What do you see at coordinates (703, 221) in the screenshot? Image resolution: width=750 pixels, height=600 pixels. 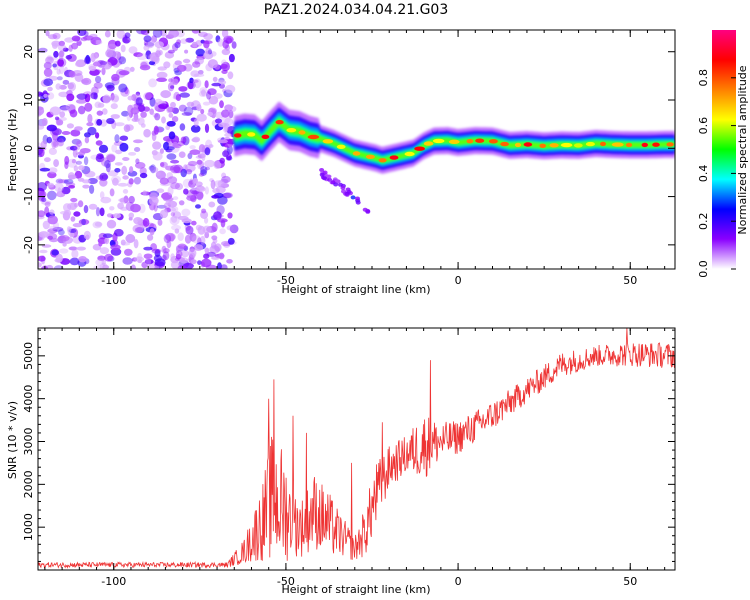 I see `colorbar-tick-label: 0.2` at bounding box center [703, 221].